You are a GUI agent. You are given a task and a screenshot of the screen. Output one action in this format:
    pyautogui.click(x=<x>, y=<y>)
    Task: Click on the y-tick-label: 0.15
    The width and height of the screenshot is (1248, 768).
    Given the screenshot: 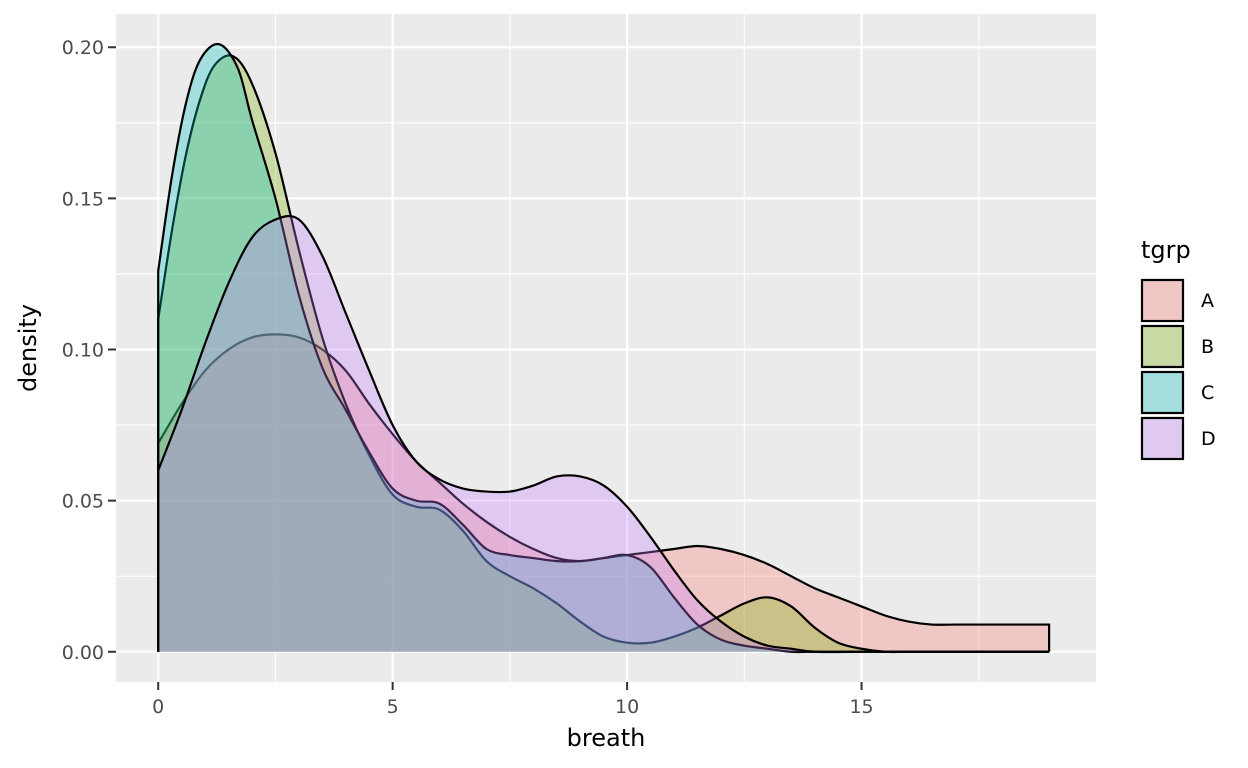 What is the action you would take?
    pyautogui.click(x=83, y=199)
    